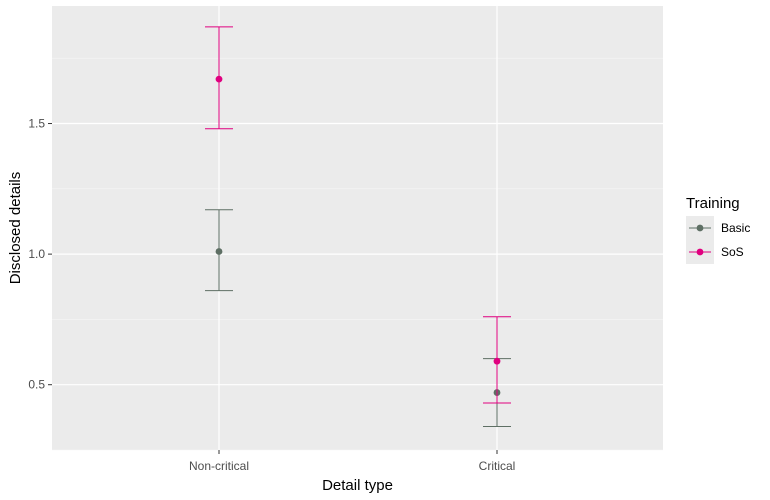  What do you see at coordinates (732, 252) in the screenshot?
I see `legend-label: SoS` at bounding box center [732, 252].